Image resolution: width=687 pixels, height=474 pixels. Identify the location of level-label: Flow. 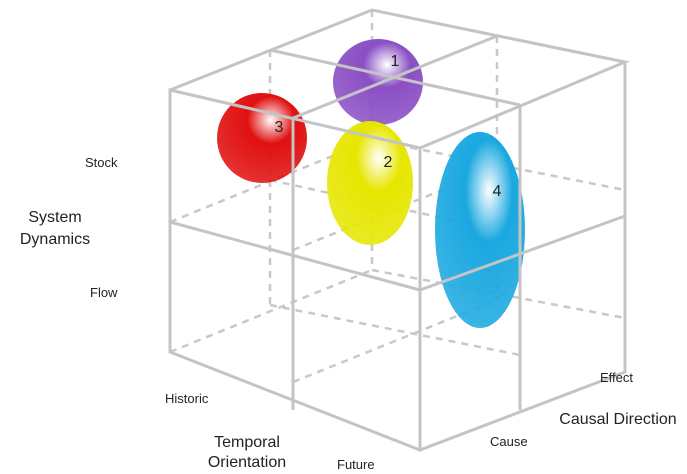
(104, 292).